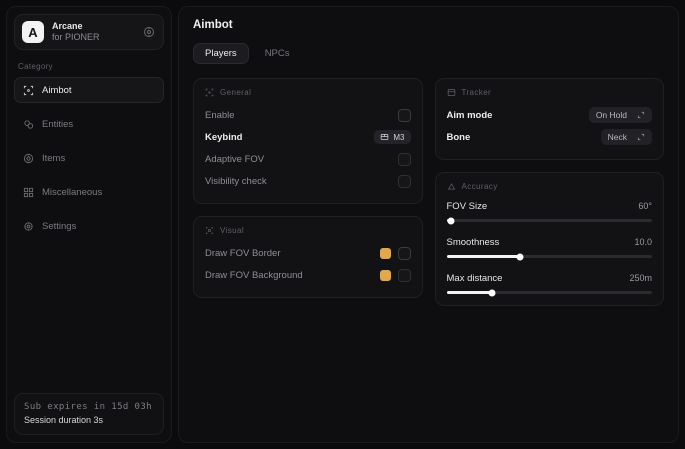 The height and width of the screenshot is (449, 685). I want to click on keybind-badge: M3, so click(392, 137).